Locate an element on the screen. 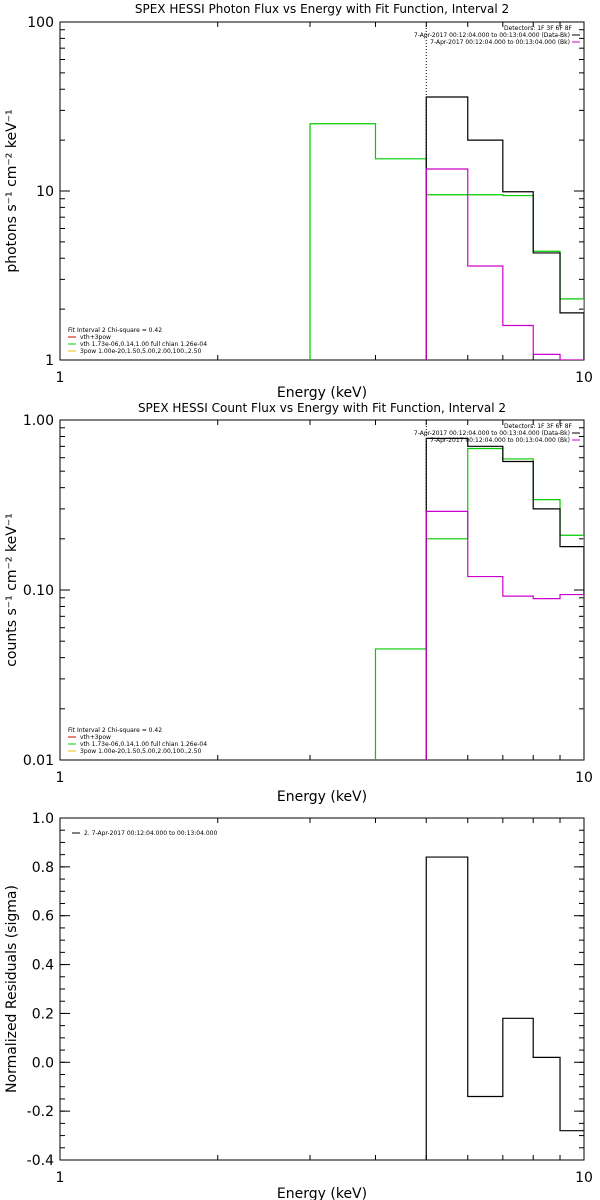 The height and width of the screenshot is (1200, 600). y-tick-label: 100 is located at coordinates (40, 23).